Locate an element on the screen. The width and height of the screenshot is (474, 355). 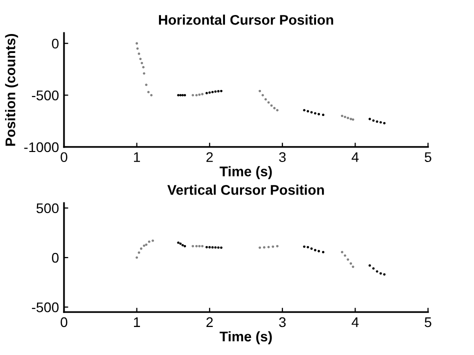
y-tick-label: 500 is located at coordinates (47, 208).